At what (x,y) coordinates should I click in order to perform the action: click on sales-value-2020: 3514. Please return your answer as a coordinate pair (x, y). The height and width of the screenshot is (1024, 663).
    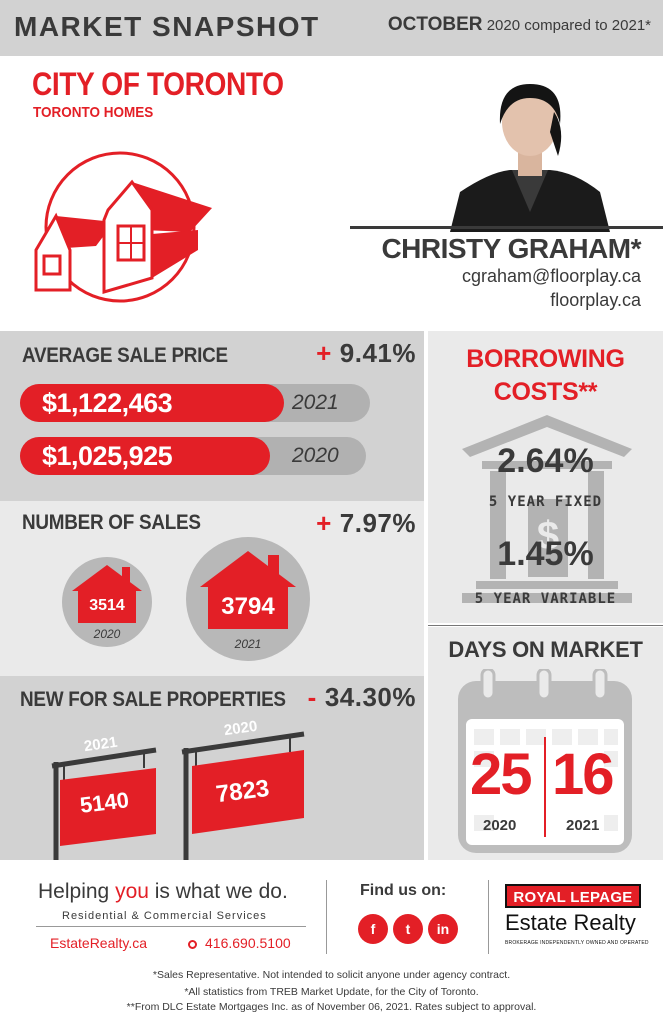
    Looking at the image, I should click on (107, 605).